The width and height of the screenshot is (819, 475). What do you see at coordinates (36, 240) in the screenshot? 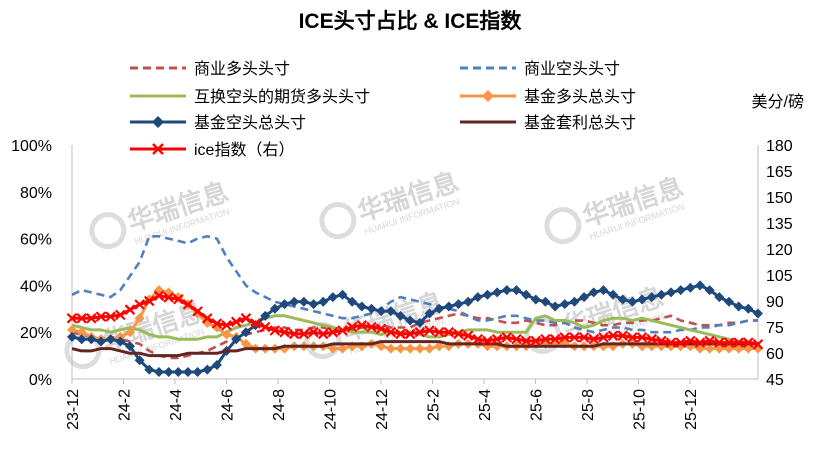
I see `left-tick-label: 60%` at bounding box center [36, 240].